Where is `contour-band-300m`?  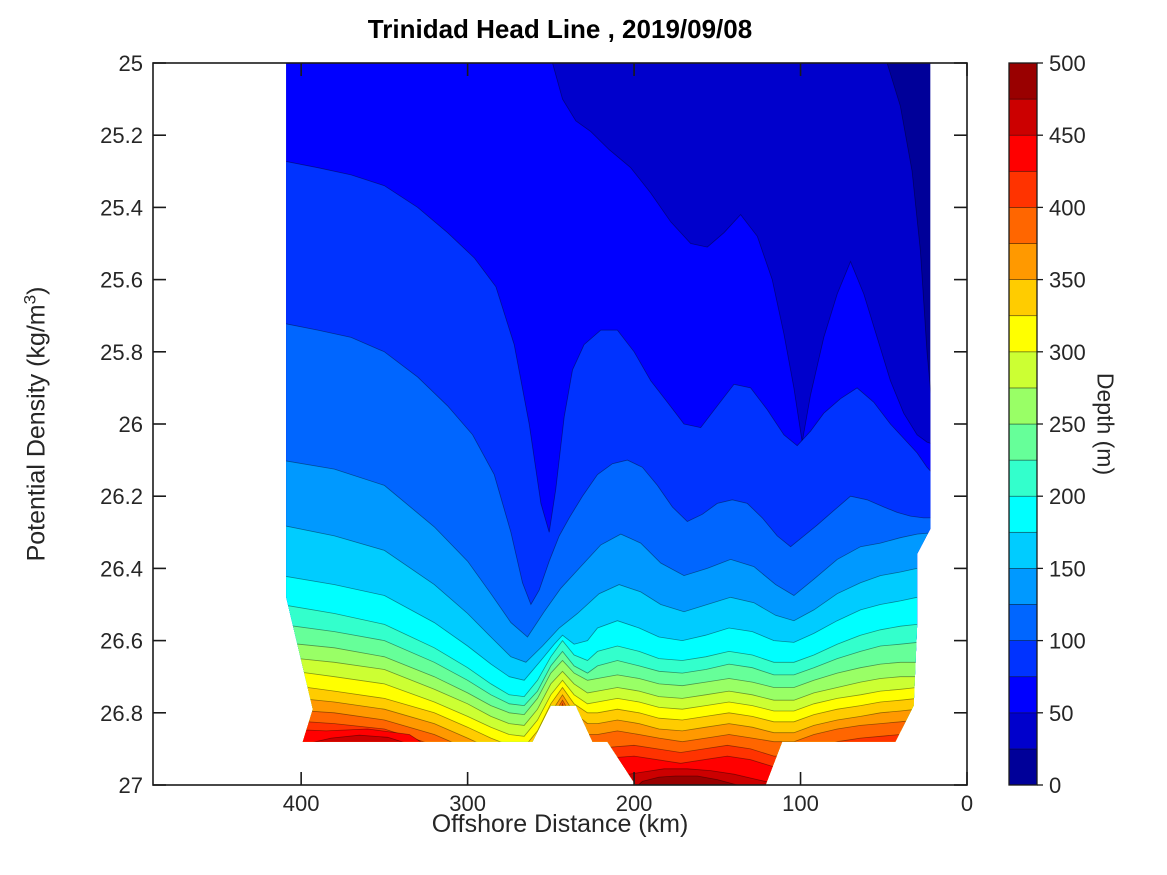 contour-band-300m is located at coordinates (608, 727).